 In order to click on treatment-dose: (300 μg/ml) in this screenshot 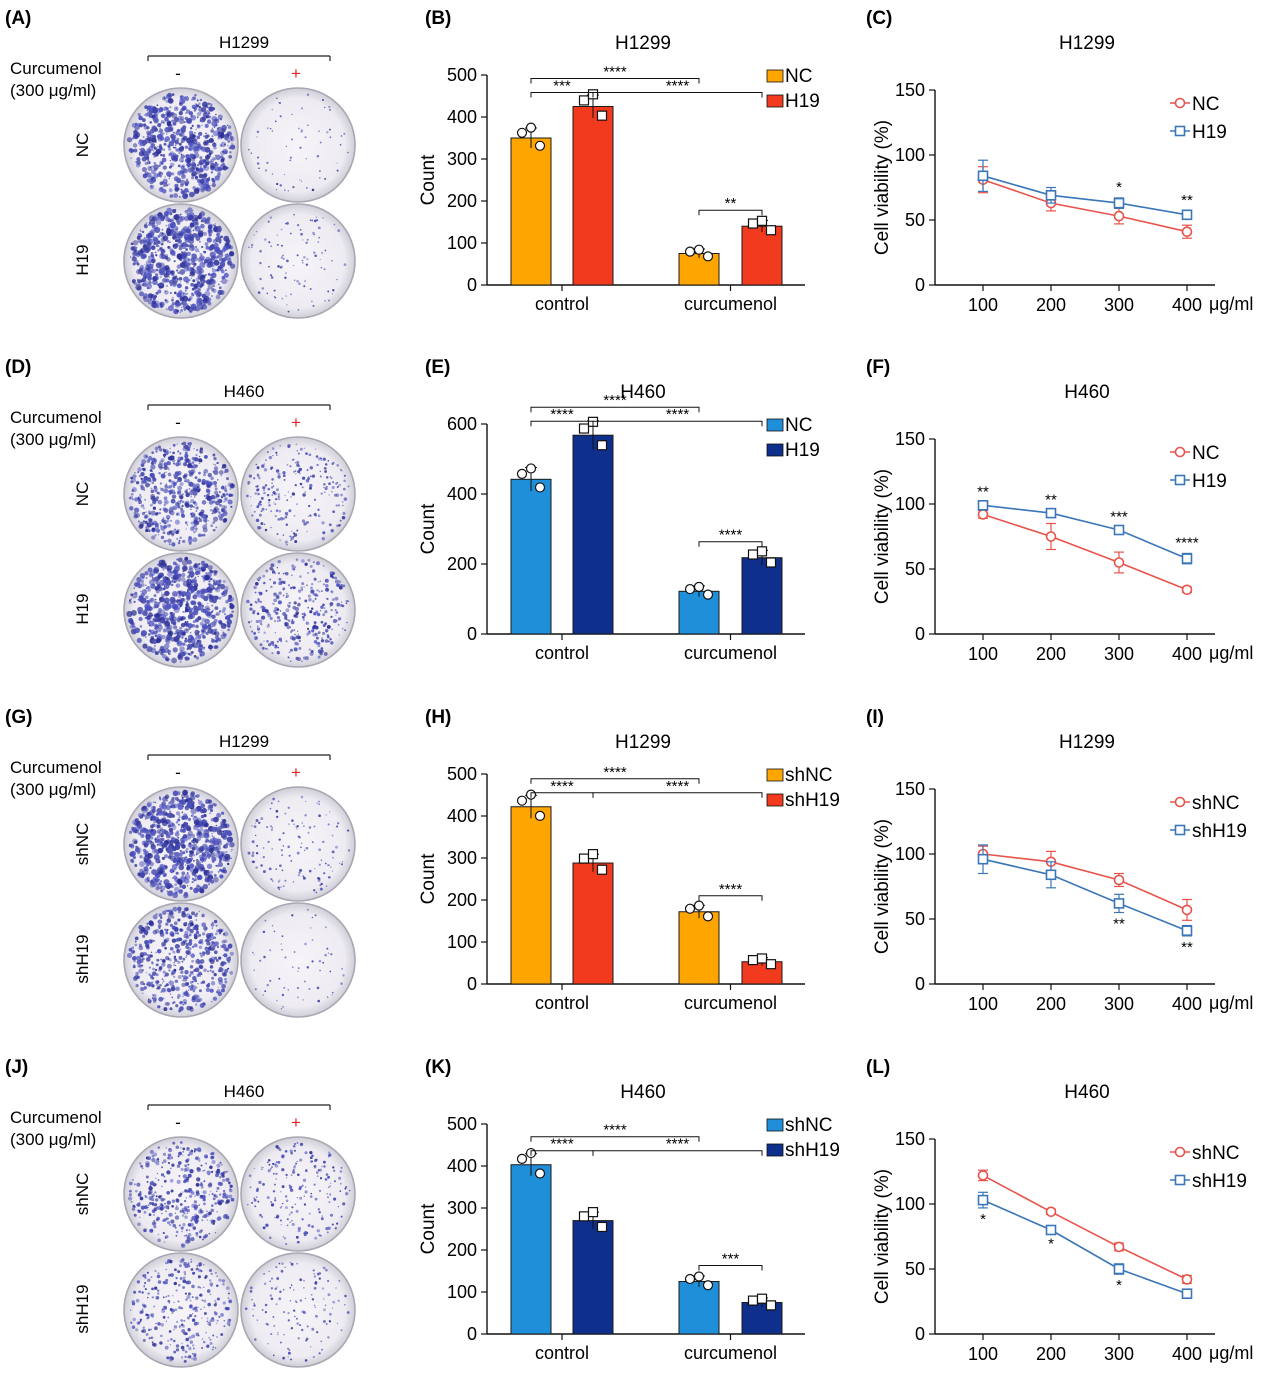, I will do `click(53, 439)`.